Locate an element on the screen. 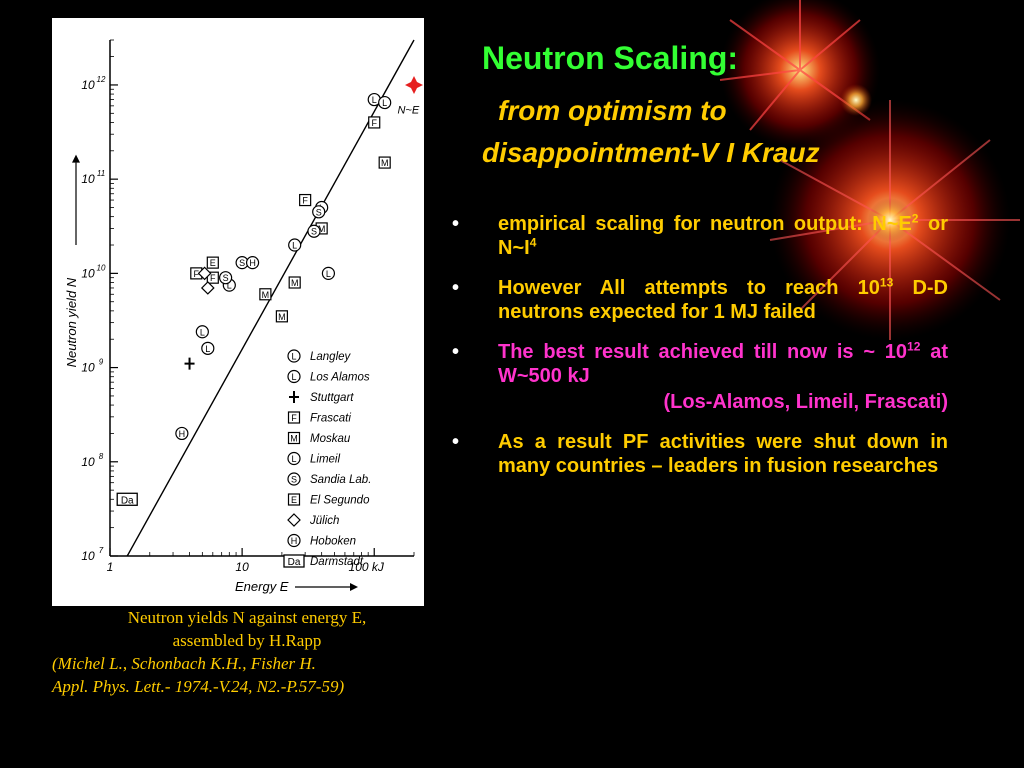 The image size is (1024, 768). subtitle-line-2: disappointment-V I Krauz is located at coordinates (651, 152).